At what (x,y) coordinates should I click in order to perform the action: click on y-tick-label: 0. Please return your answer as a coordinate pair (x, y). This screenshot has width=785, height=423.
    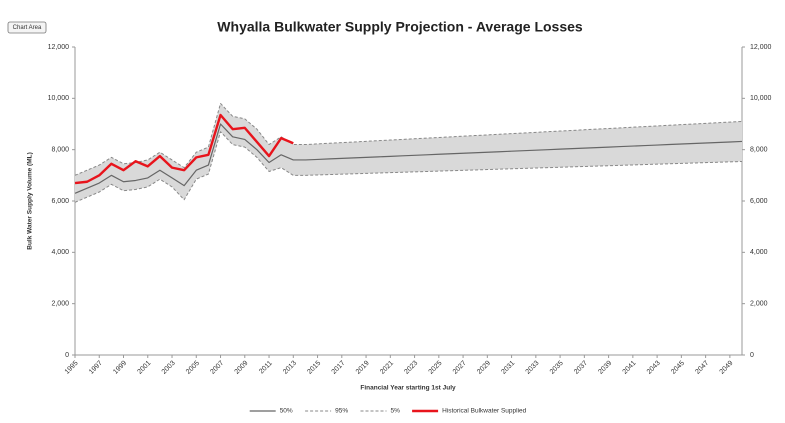
    Looking at the image, I should click on (67, 355).